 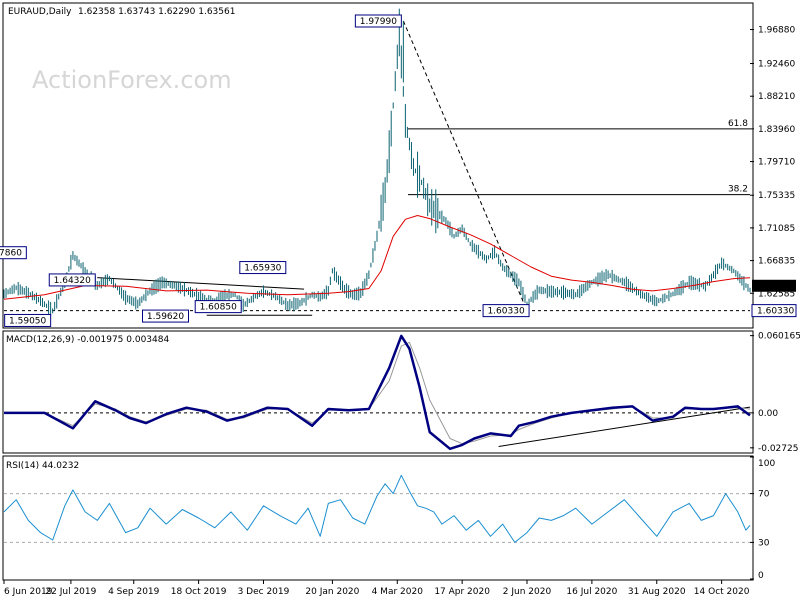 I want to click on x-tick-label: 18 Oct 2019, so click(x=199, y=592).